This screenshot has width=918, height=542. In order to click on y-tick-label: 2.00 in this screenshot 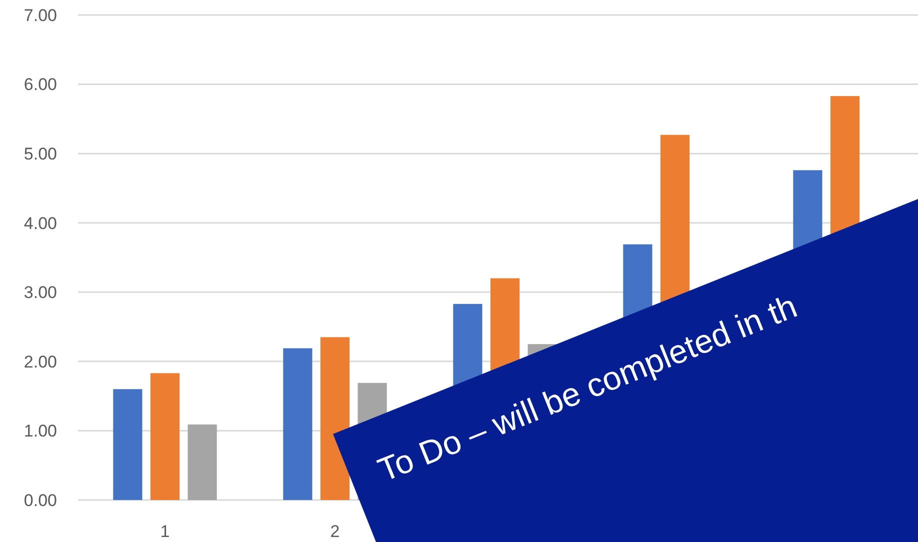, I will do `click(40, 362)`.